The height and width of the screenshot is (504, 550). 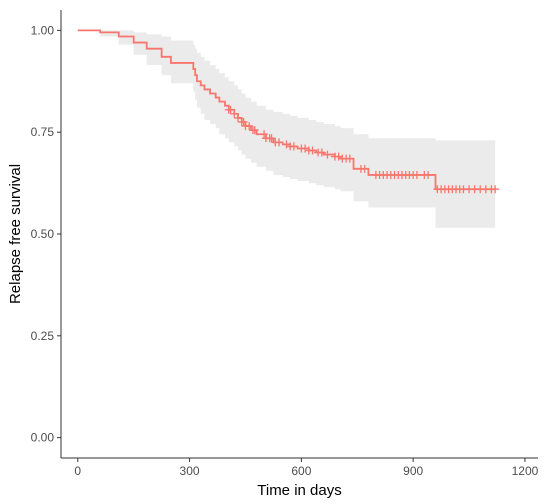 I want to click on x-tick-label: 300, so click(x=190, y=471).